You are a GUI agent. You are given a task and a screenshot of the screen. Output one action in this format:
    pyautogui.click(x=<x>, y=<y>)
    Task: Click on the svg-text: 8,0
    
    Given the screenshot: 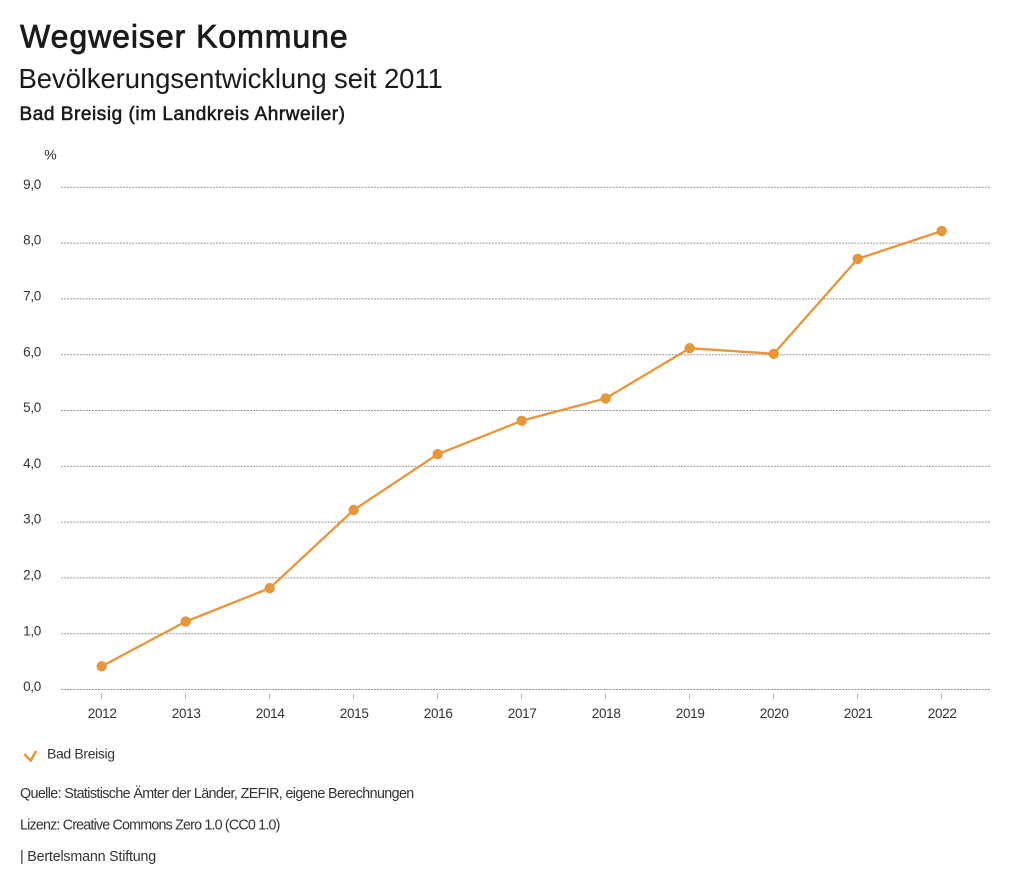 What is the action you would take?
    pyautogui.click(x=32, y=240)
    